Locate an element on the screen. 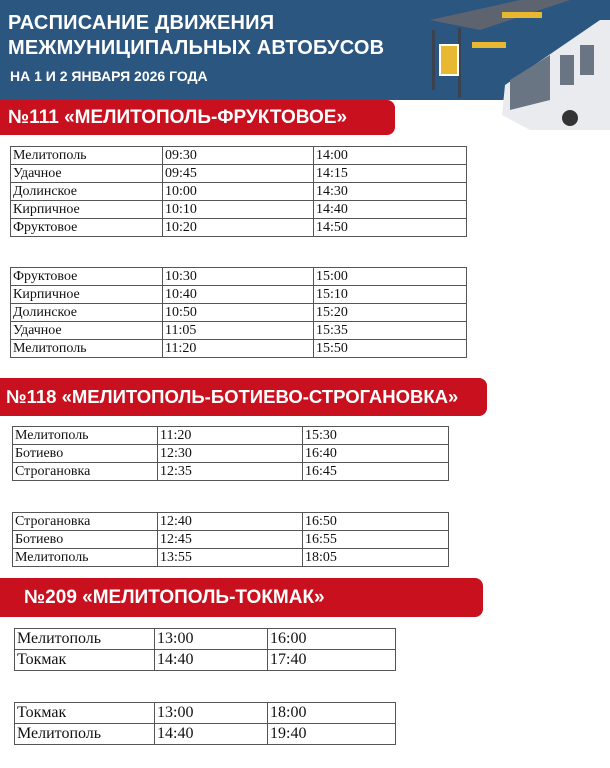  table-row: Токмак 14:40 17:40 is located at coordinates (205, 660).